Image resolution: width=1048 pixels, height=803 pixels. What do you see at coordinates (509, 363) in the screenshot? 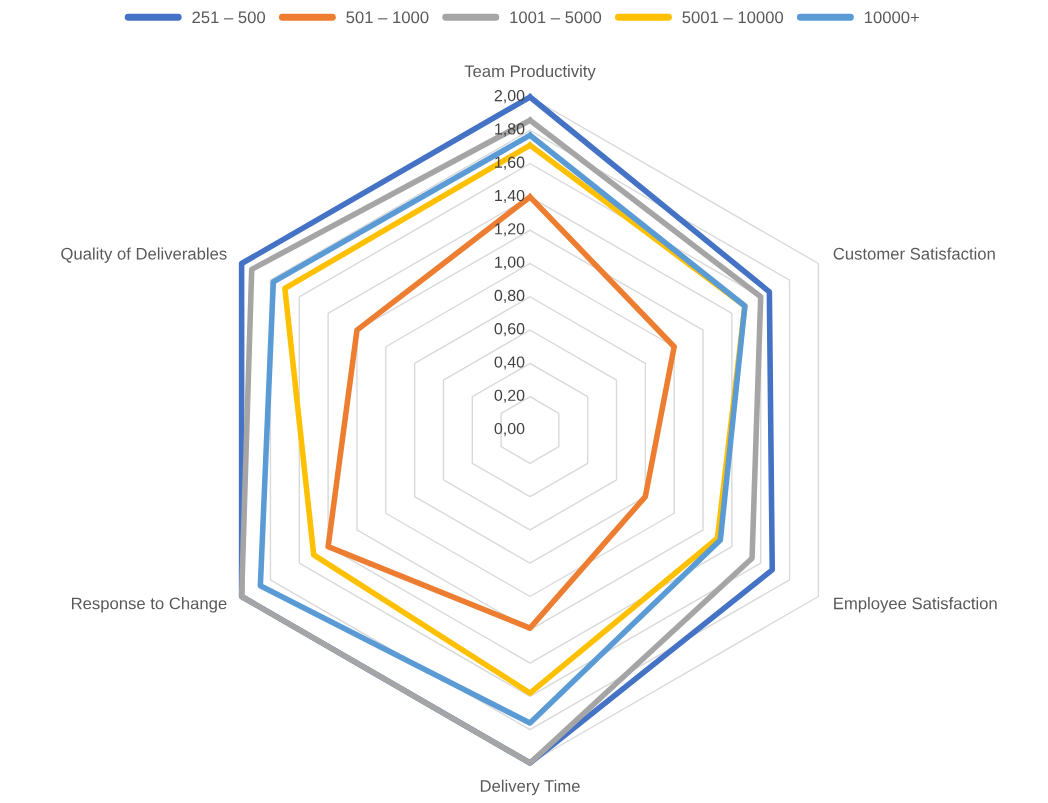
I see `y-tick-label: 0,40` at bounding box center [509, 363].